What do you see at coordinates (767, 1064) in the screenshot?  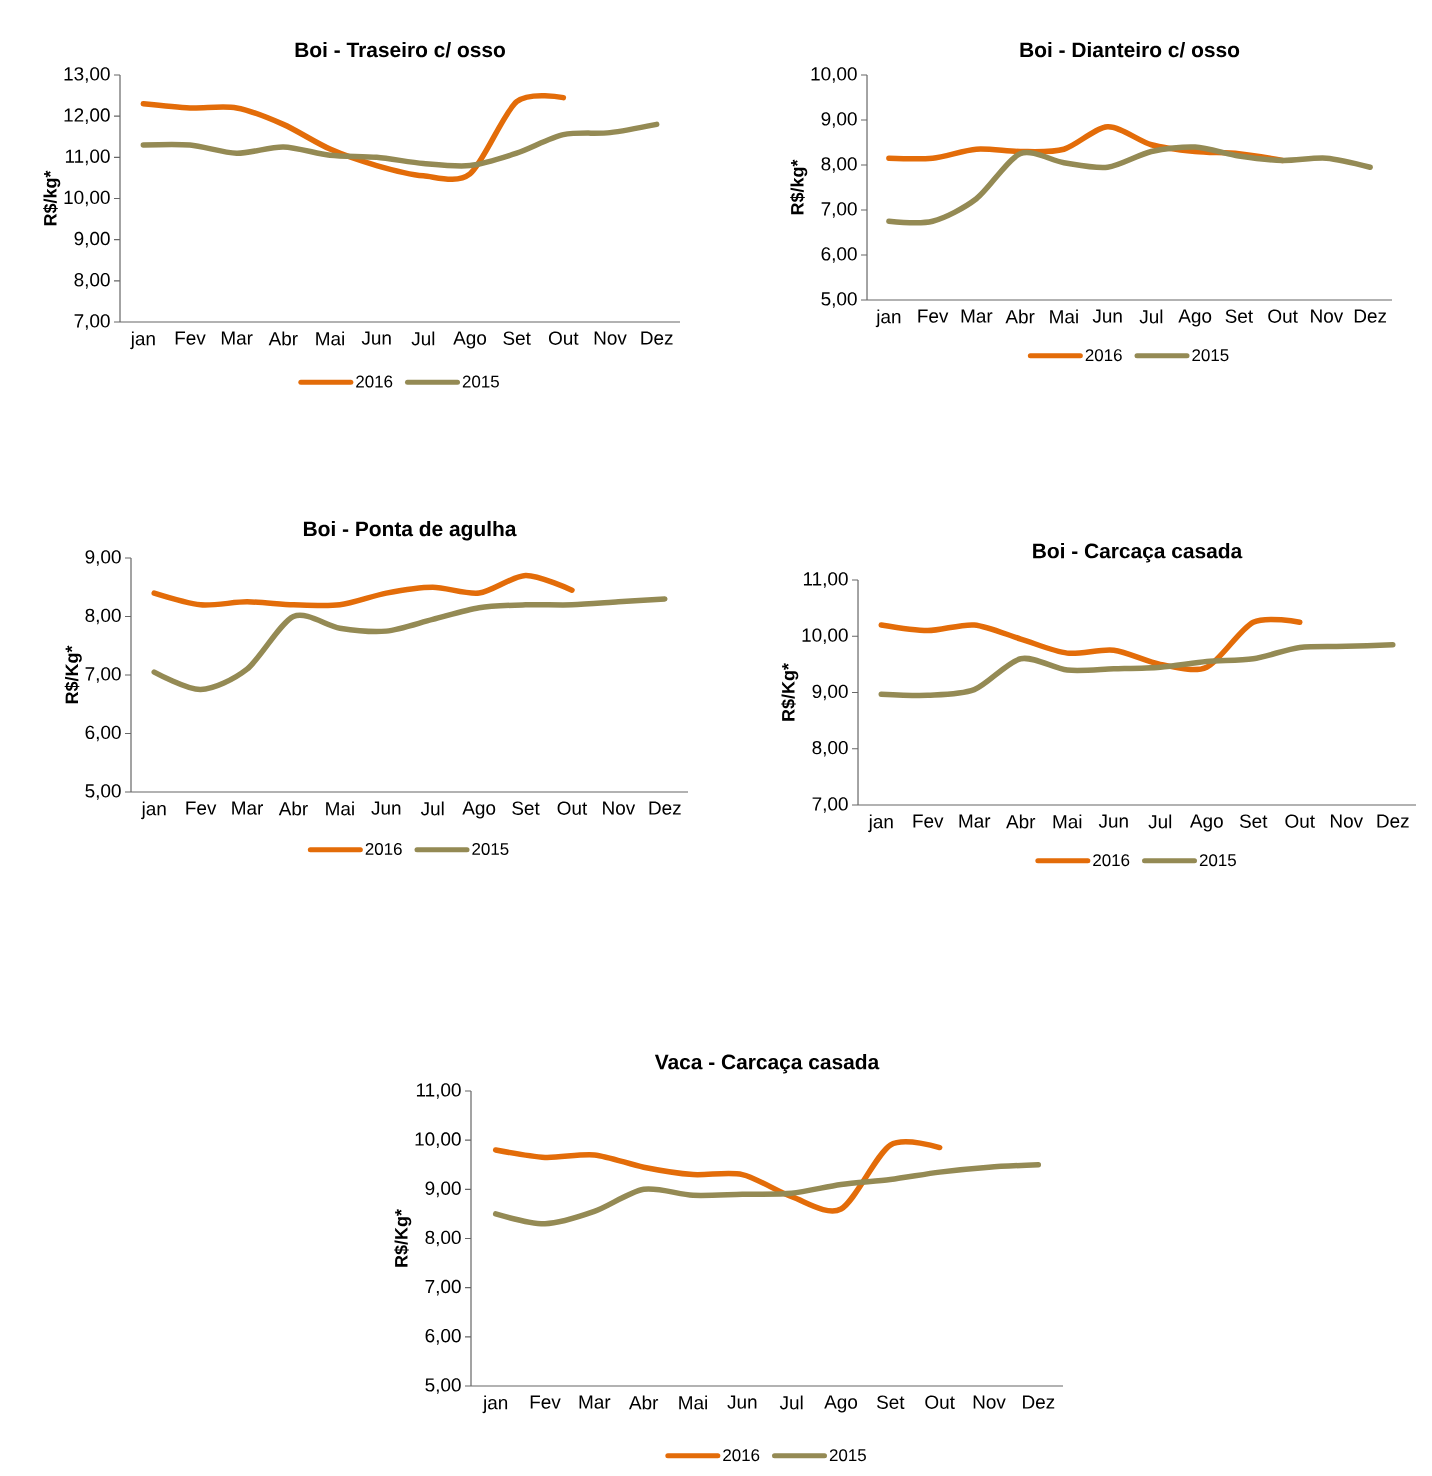 I see `chart-title: Vaca - Carcaça casada` at bounding box center [767, 1064].